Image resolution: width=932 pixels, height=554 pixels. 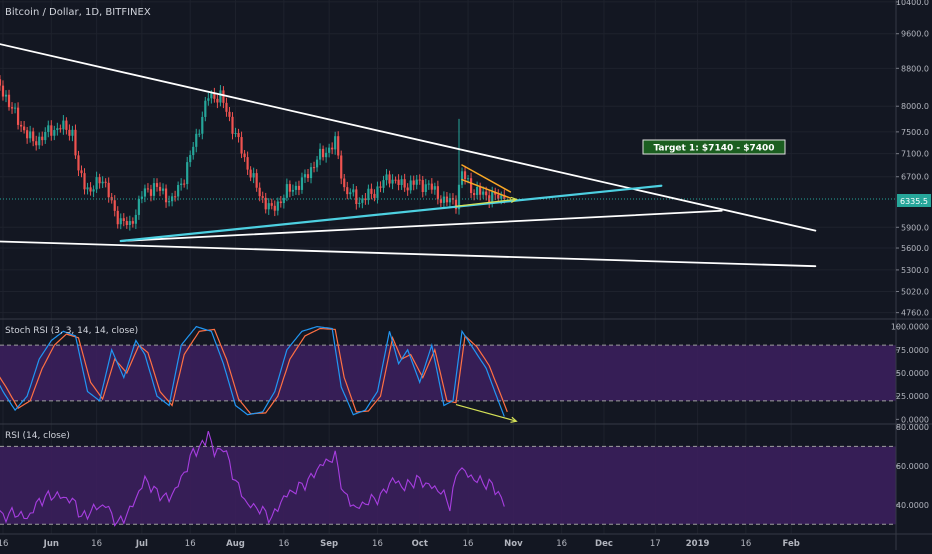 I want to click on stoch-axis-tick-label-0: 100.0000, so click(x=910, y=327).